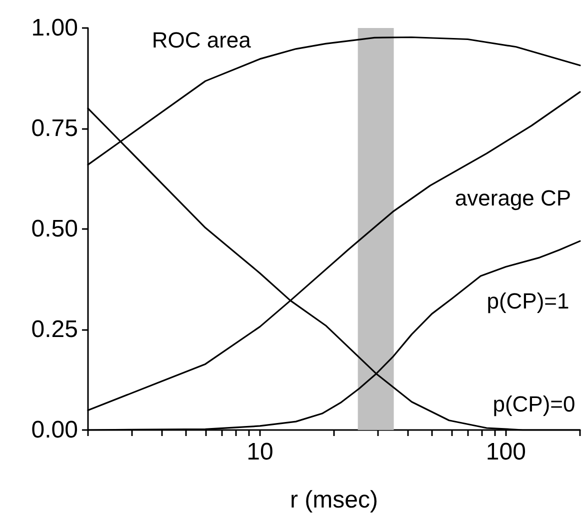  I want to click on series-label: ROC area, so click(202, 40).